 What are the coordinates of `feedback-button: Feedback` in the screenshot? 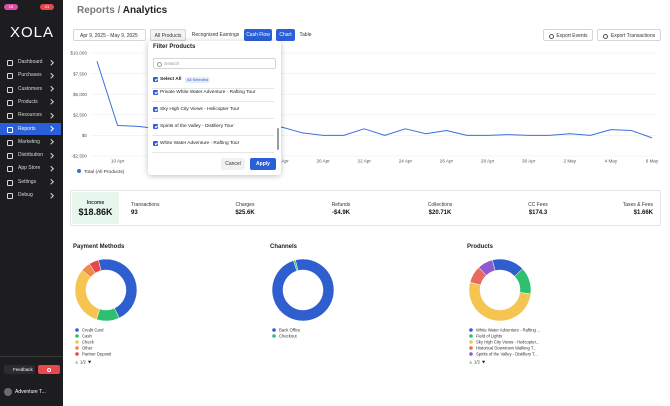 It's located at (19, 369).